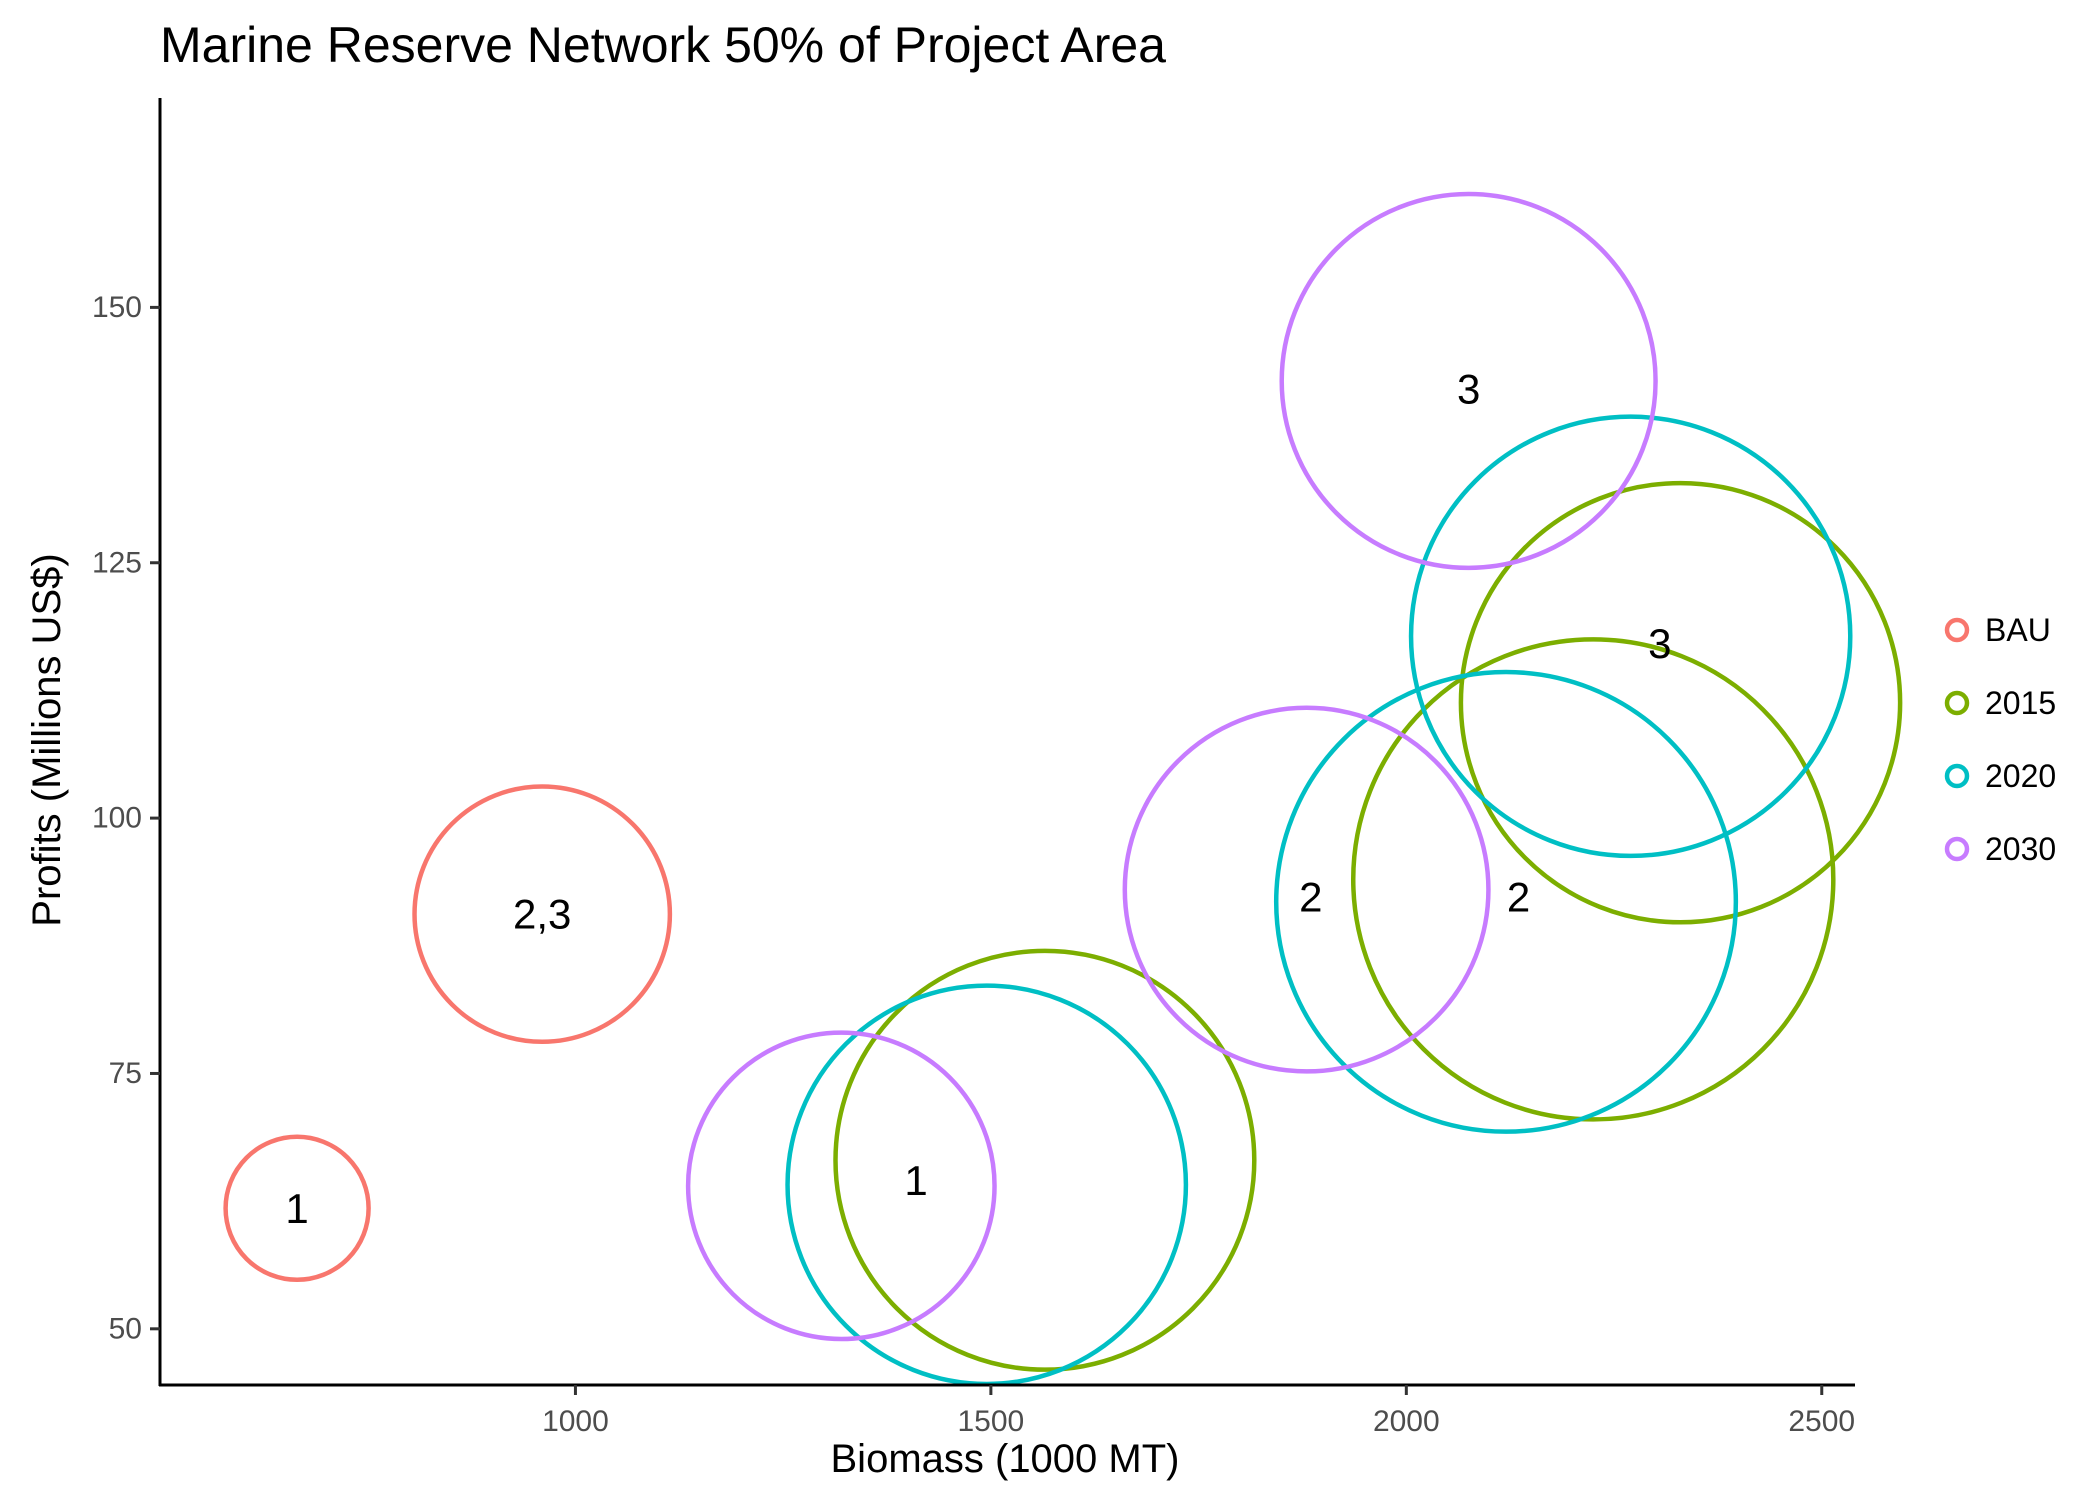 The height and width of the screenshot is (1500, 2100). I want to click on x-tick-label: 2000, so click(1406, 1421).